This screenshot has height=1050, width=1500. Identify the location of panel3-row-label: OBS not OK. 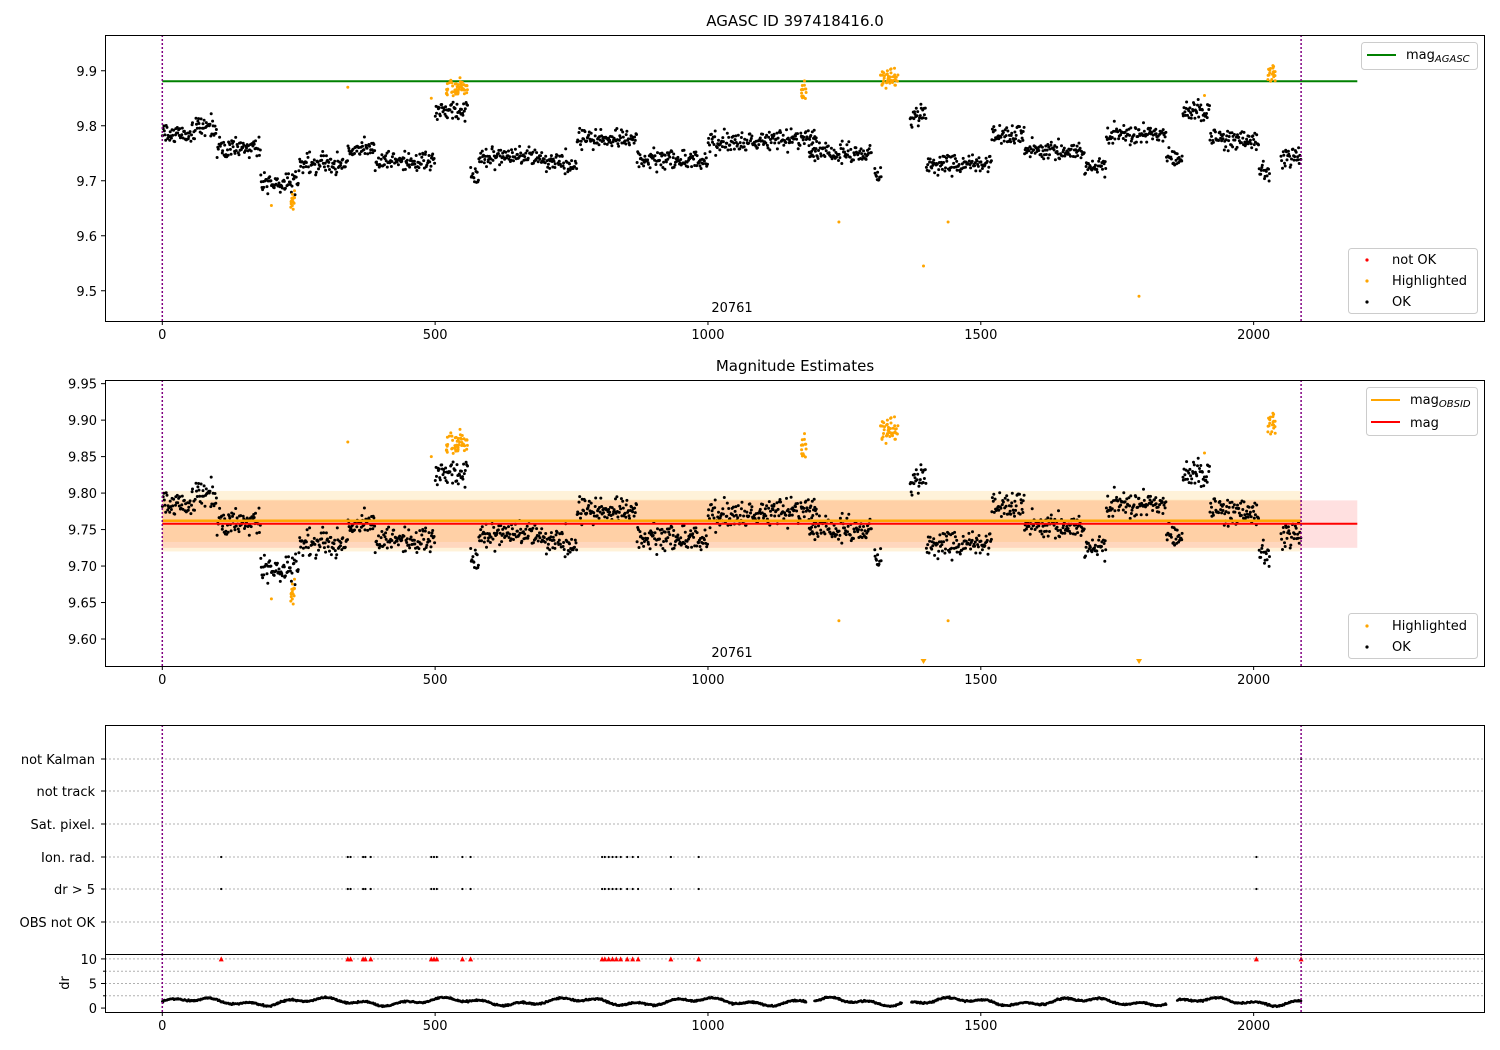
(58, 923).